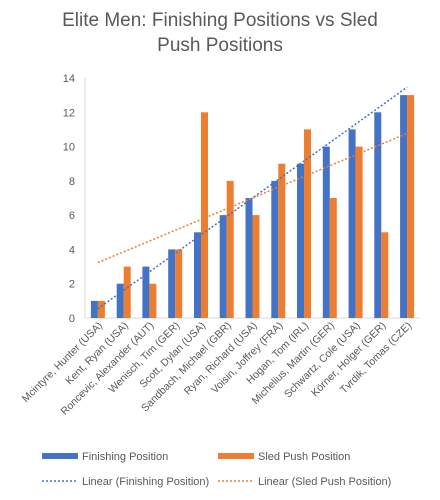 The image size is (440, 500). Describe the element at coordinates (69, 199) in the screenshot. I see `y-tick-labels: 0 2 4 6 8 10 12 14` at that location.